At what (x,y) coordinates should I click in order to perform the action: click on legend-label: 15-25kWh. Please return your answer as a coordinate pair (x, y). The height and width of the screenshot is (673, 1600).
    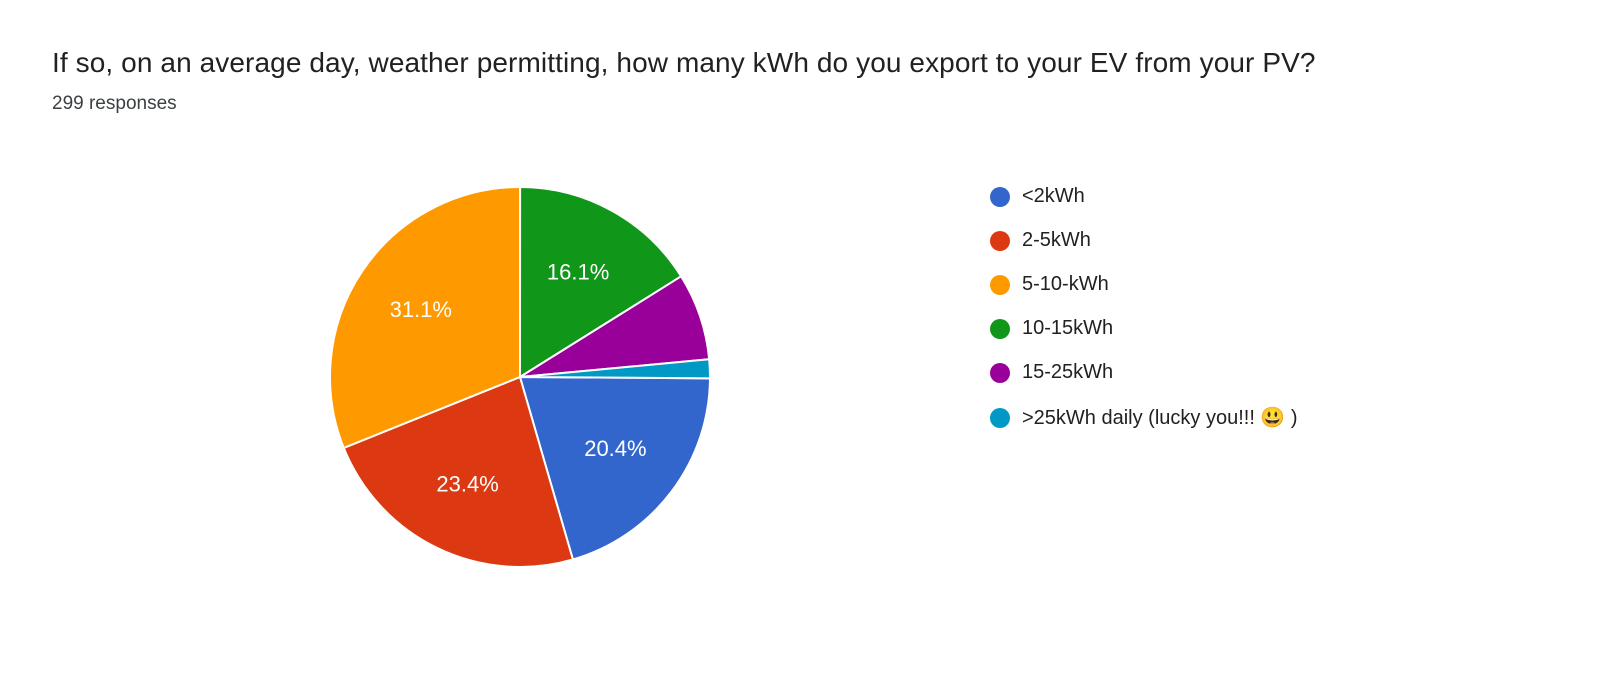
    Looking at the image, I should click on (1068, 372).